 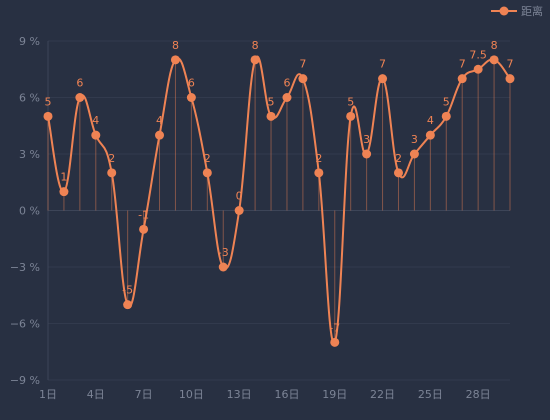 What do you see at coordinates (25, 380) in the screenshot?
I see `y-tick-label: −9 %` at bounding box center [25, 380].